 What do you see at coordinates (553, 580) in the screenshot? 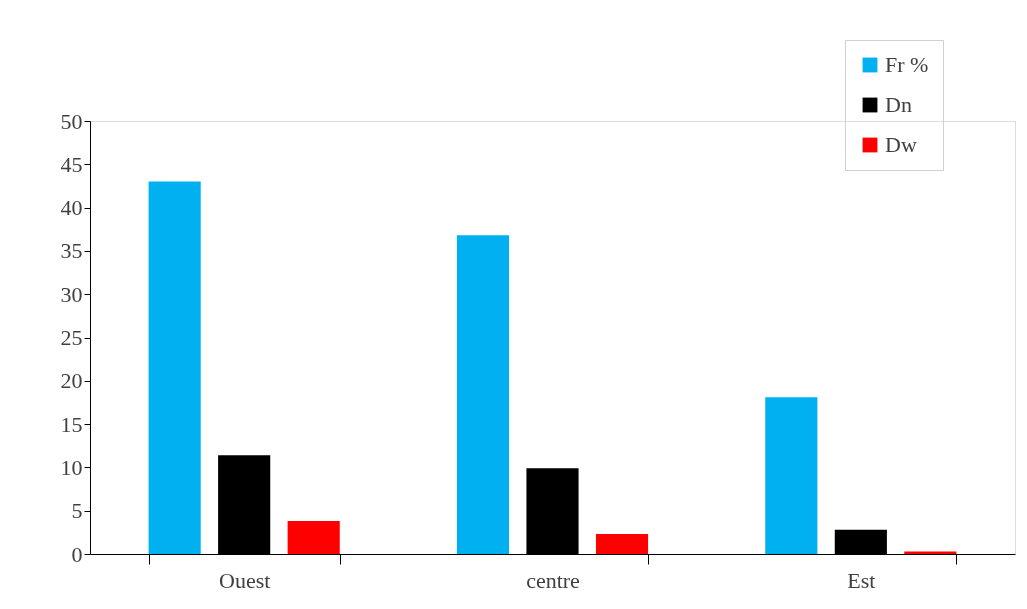
I see `x-tick-label: centre` at bounding box center [553, 580].